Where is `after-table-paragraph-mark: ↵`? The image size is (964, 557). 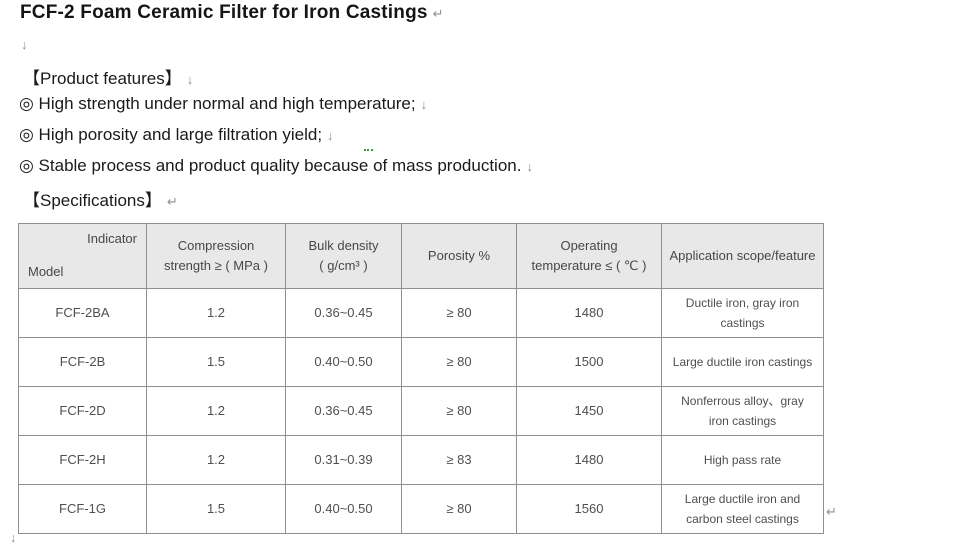
after-table-paragraph-mark: ↵ is located at coordinates (831, 511).